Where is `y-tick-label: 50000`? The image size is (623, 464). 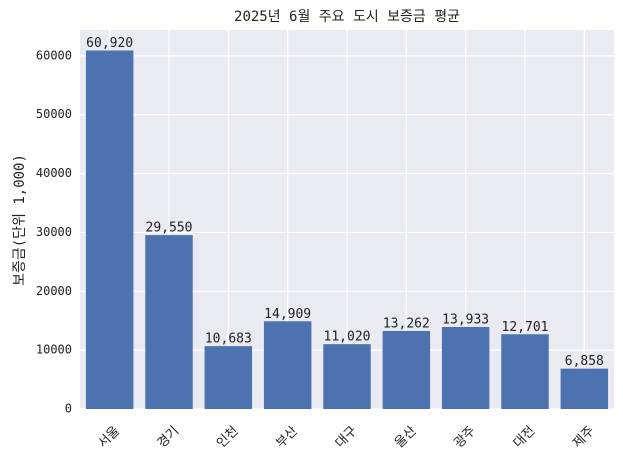 y-tick-label: 50000 is located at coordinates (54, 114).